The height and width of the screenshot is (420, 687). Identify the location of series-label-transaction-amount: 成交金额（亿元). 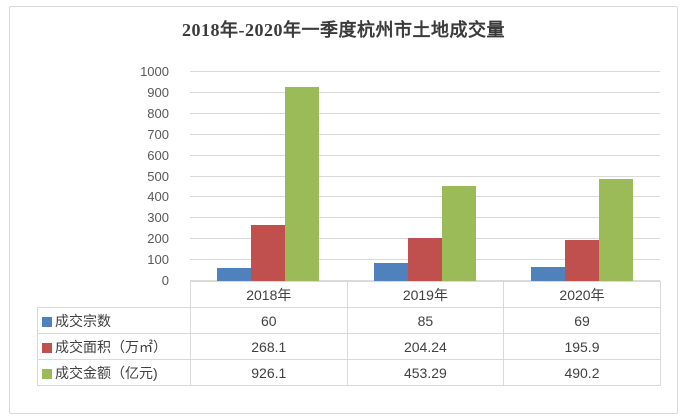
(114, 372).